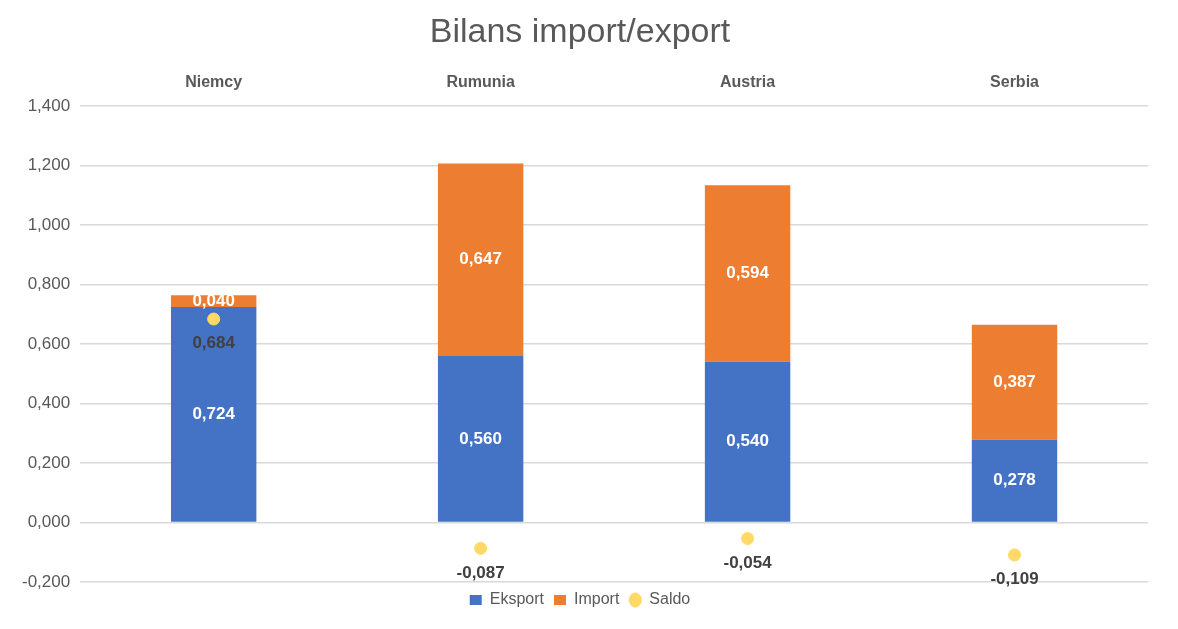  Describe the element at coordinates (517, 599) in the screenshot. I see `legend-label: Eksport` at that location.